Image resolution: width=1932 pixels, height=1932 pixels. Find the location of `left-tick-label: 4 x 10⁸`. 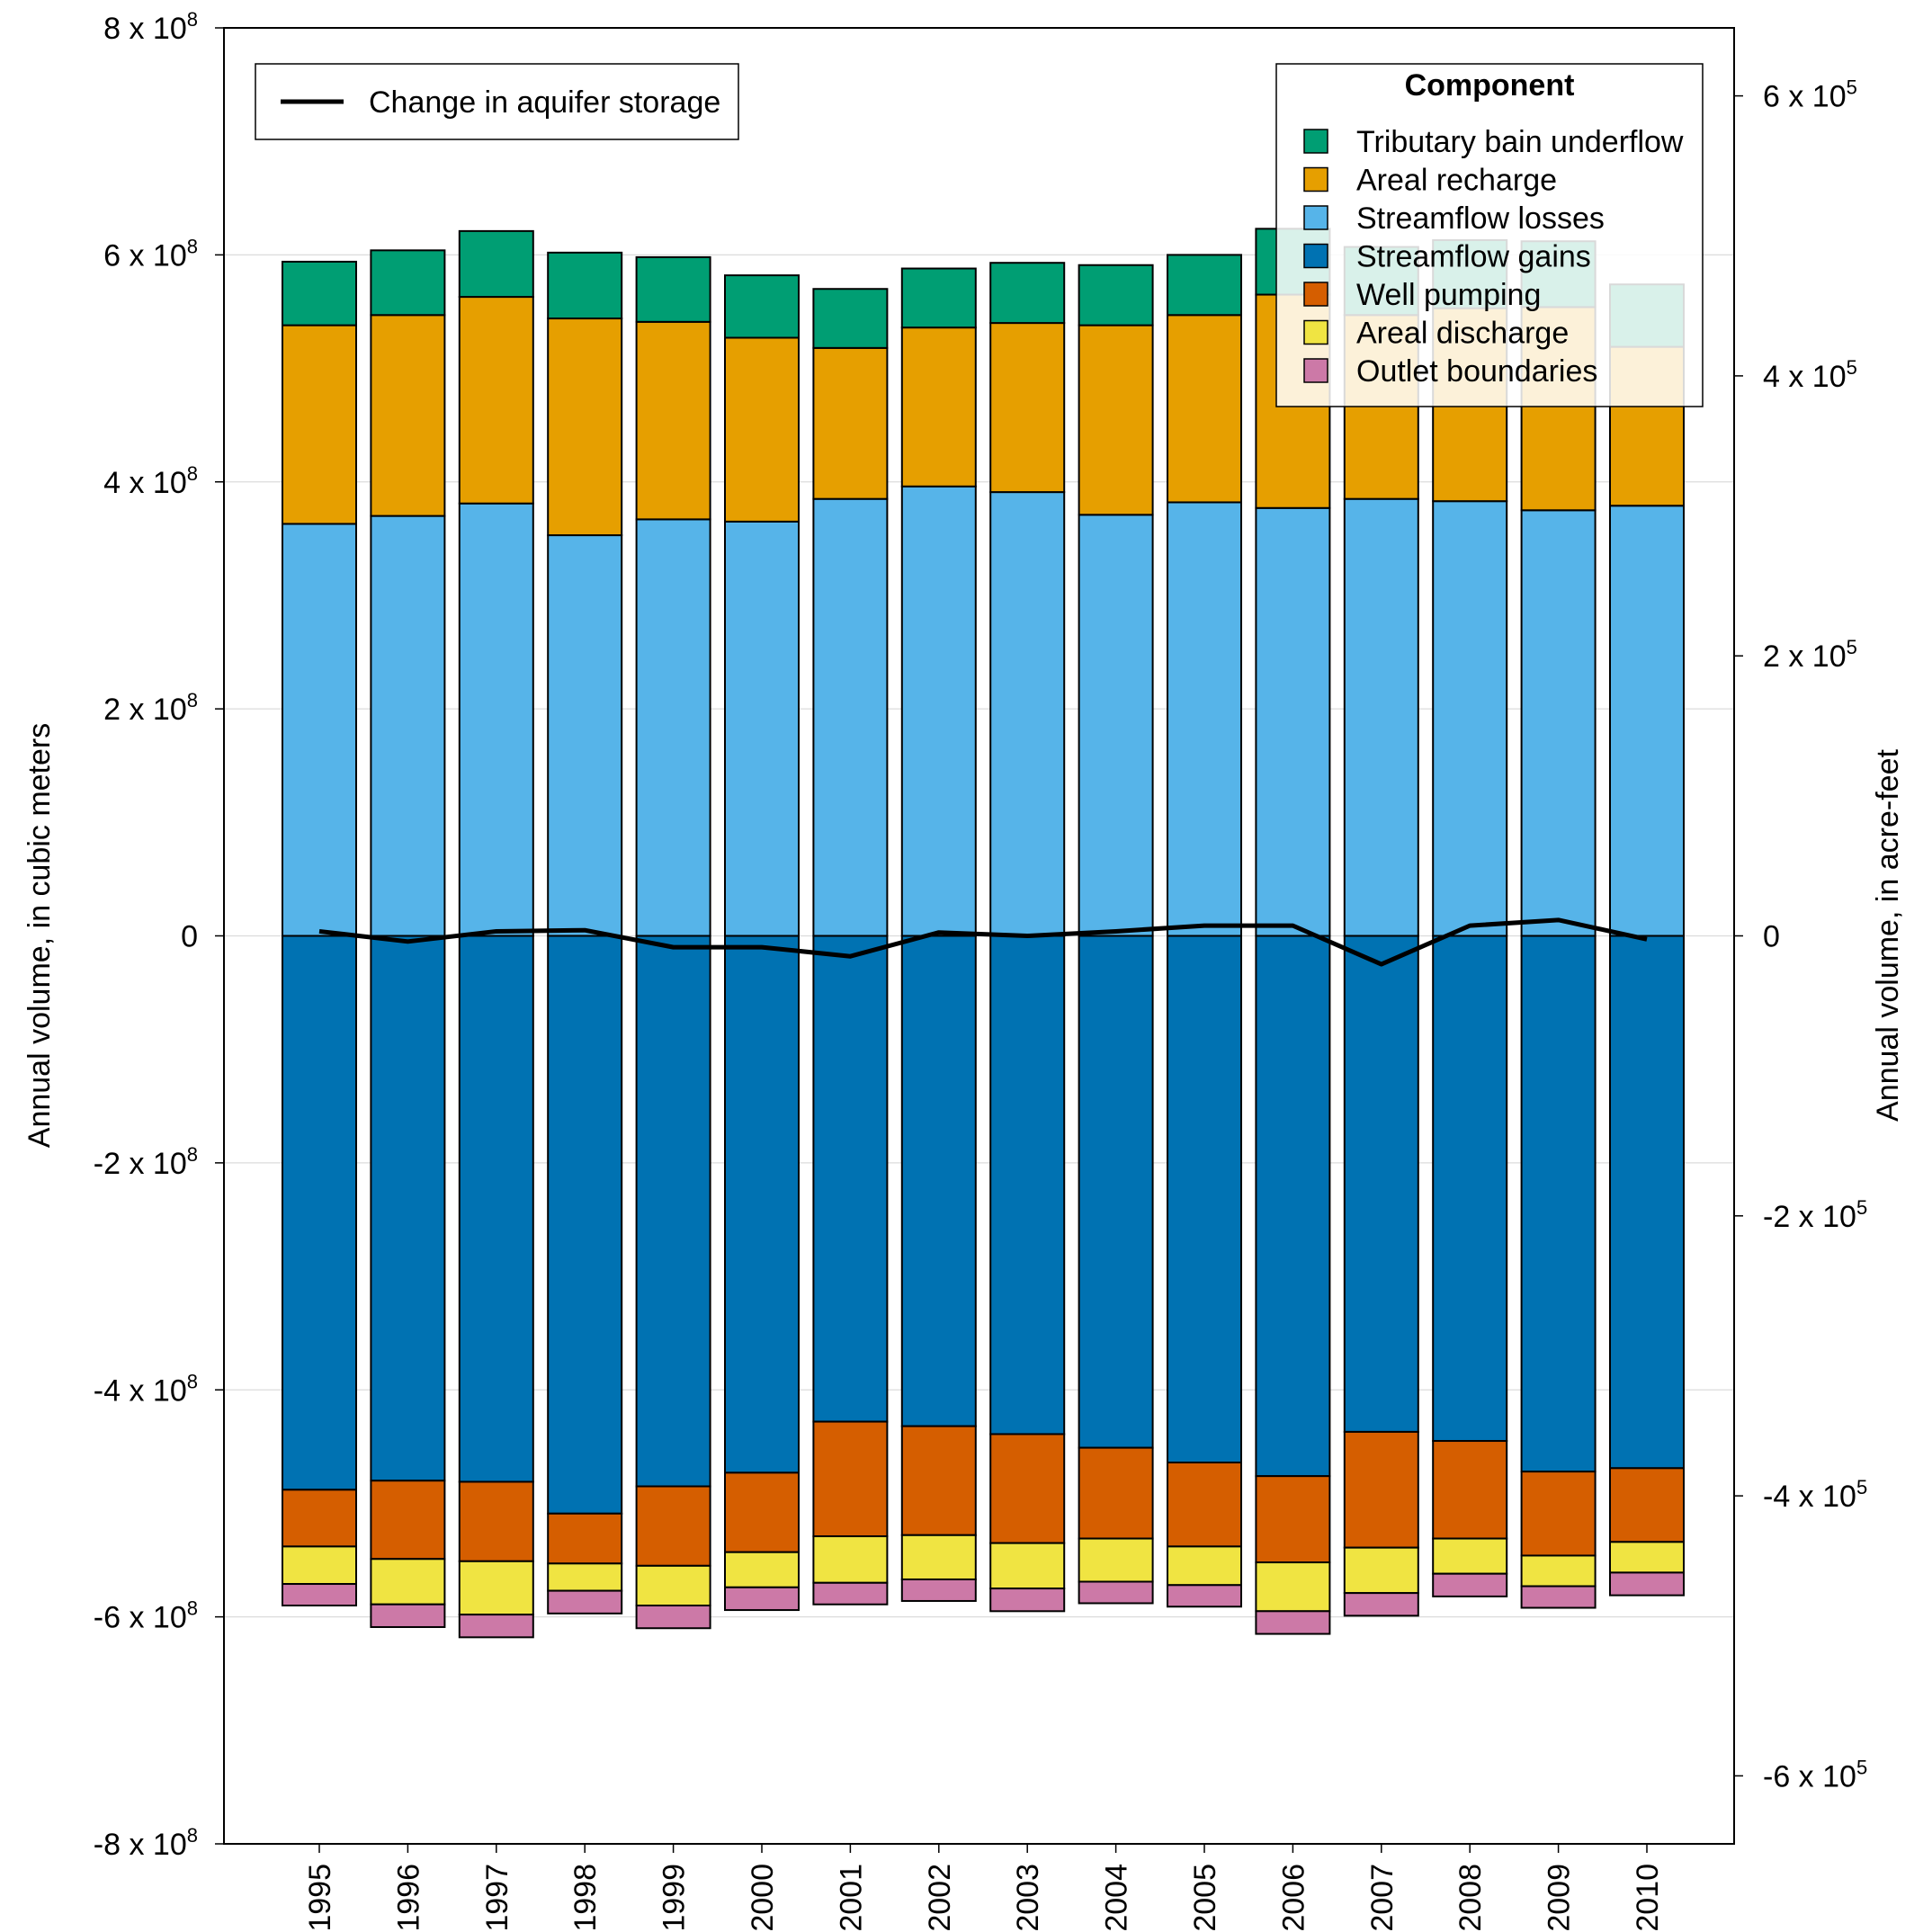

left-tick-label: 4 x 10⁸ is located at coordinates (150, 481).